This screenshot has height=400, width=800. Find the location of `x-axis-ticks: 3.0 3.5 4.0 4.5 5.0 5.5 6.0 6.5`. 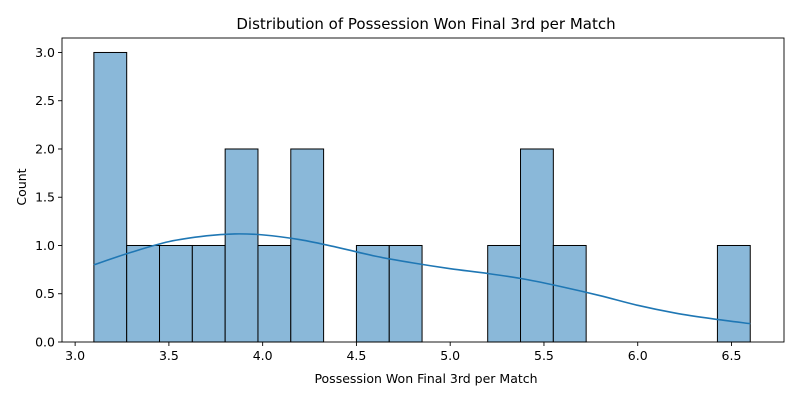

x-axis-ticks: 3.0 3.5 4.0 4.5 5.0 5.5 6.0 6.5 is located at coordinates (403, 352).